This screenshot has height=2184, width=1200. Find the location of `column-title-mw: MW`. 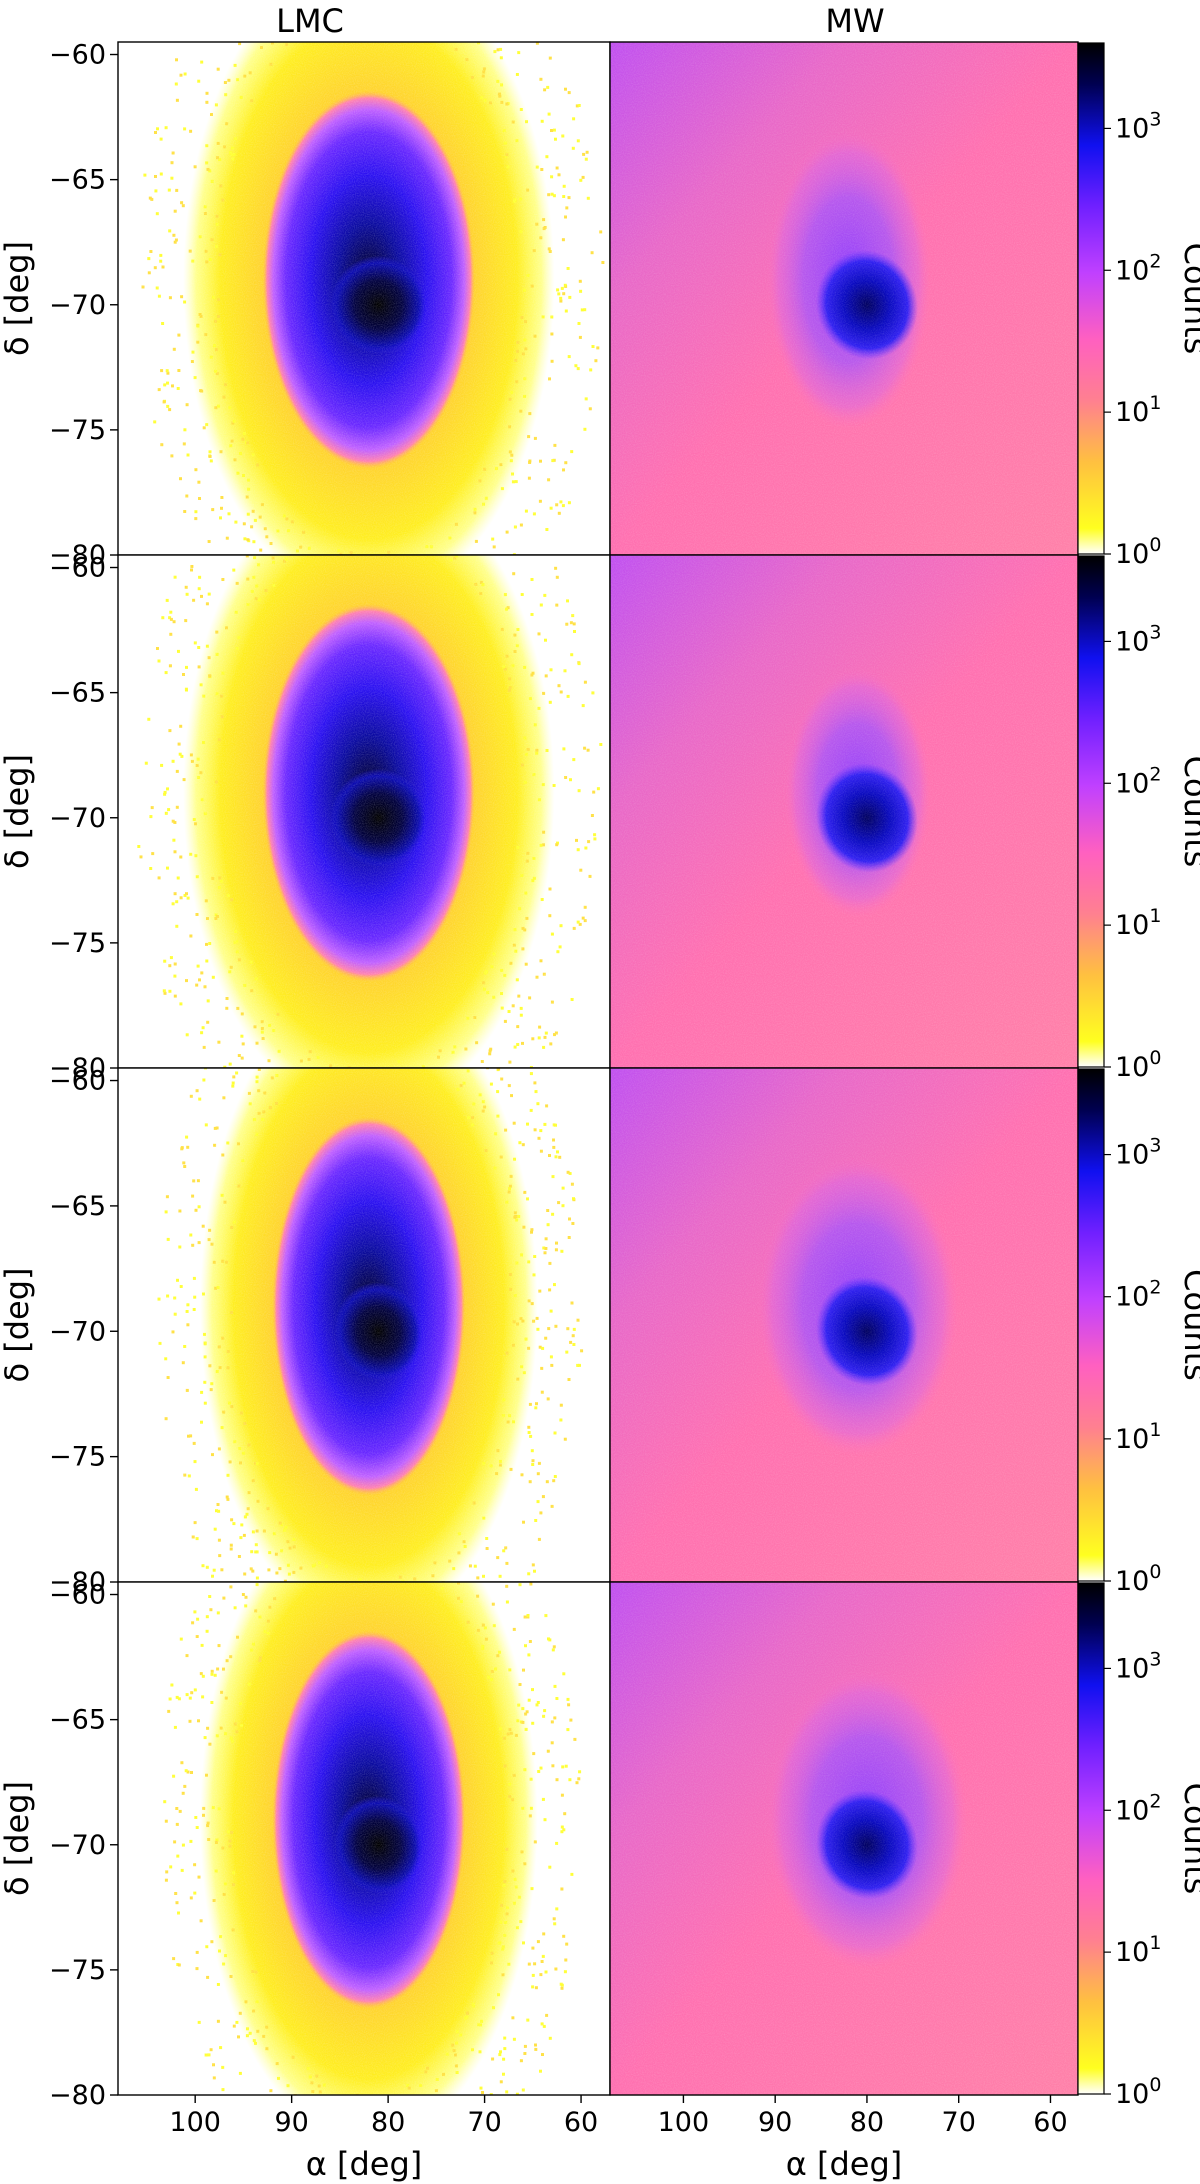

column-title-mw: MW is located at coordinates (854, 21).